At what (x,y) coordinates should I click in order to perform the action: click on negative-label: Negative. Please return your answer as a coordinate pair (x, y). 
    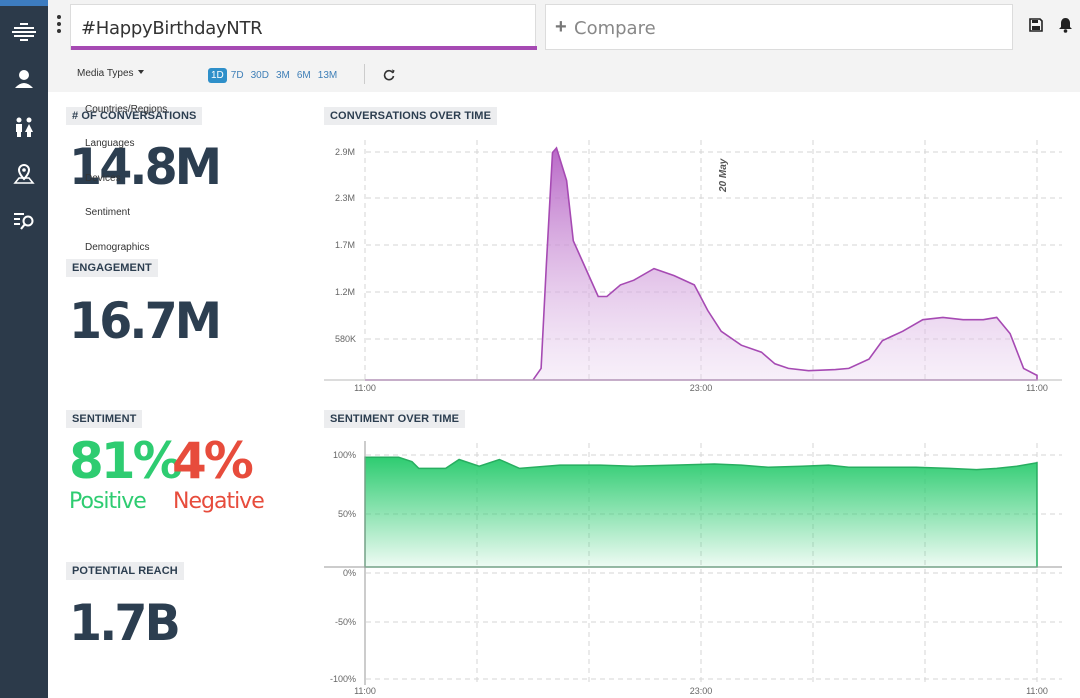
    Looking at the image, I should click on (219, 501).